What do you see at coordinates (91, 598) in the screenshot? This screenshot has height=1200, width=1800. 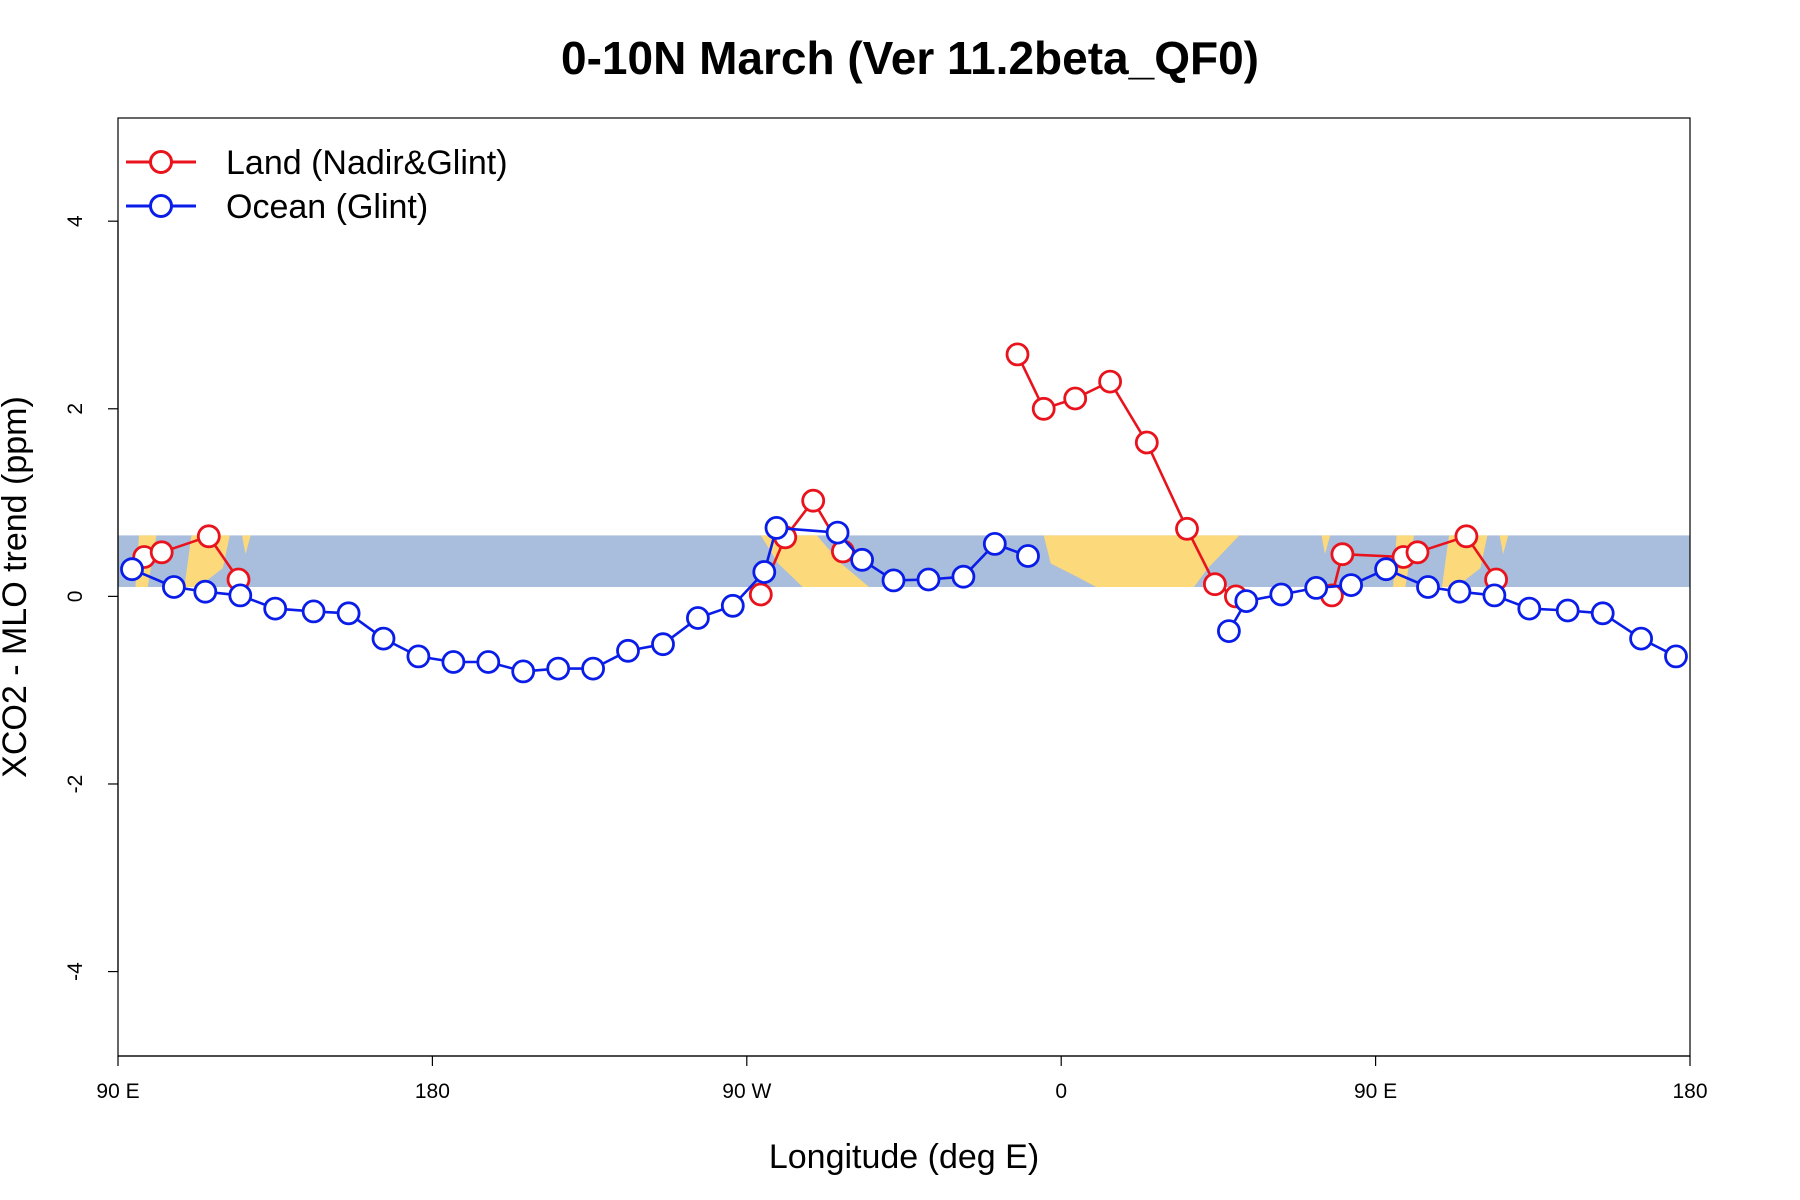 I see `y-axis: -4 -2 0 2 4` at bounding box center [91, 598].